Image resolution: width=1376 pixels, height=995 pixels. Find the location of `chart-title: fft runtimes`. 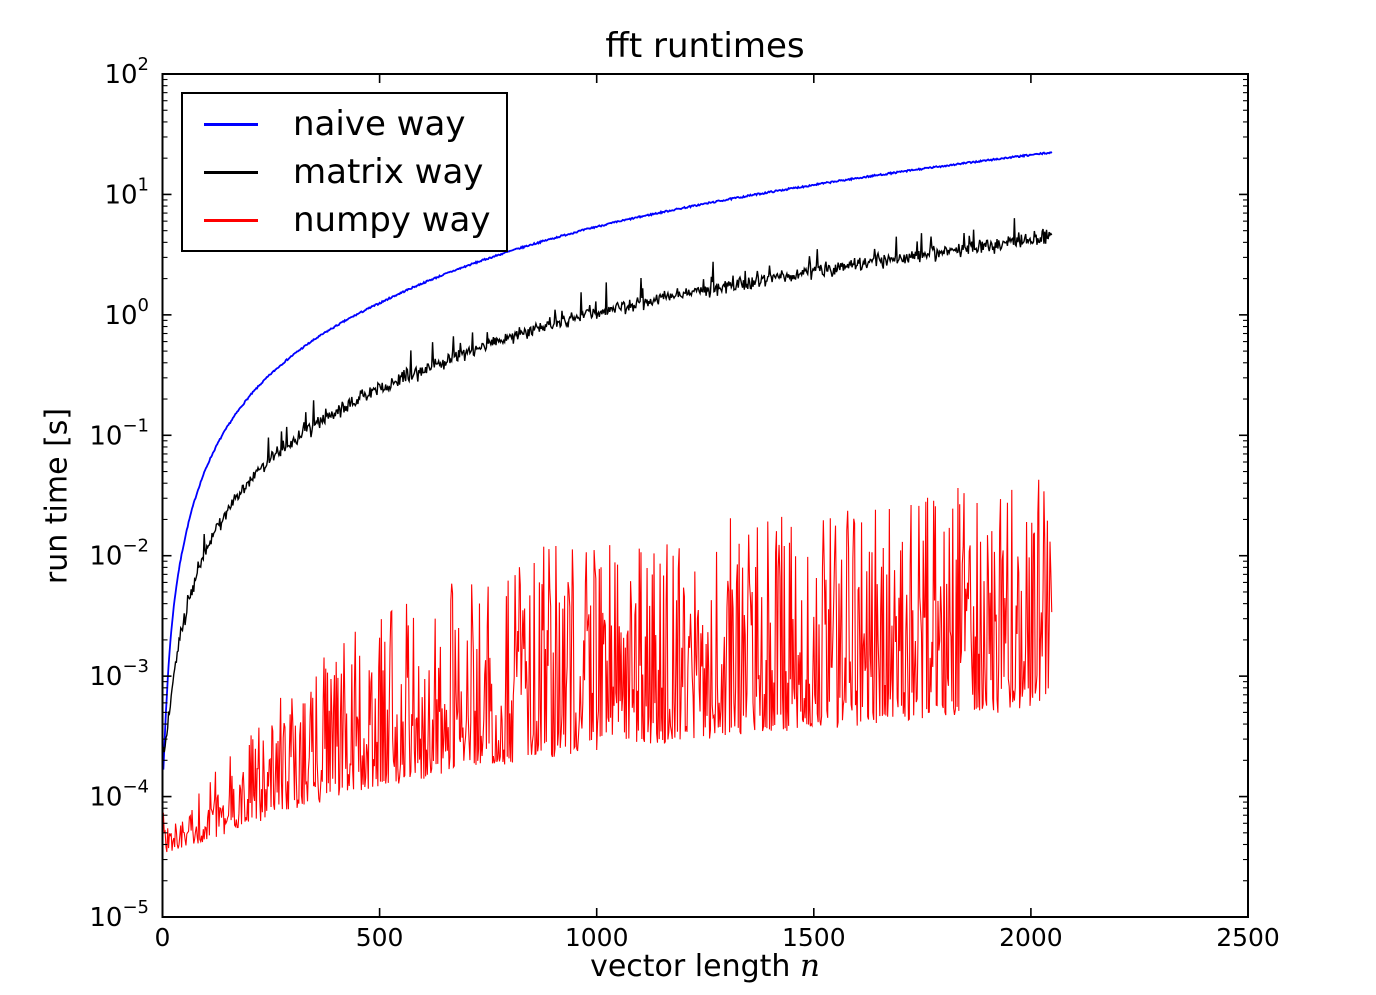

chart-title: fft runtimes is located at coordinates (705, 46).